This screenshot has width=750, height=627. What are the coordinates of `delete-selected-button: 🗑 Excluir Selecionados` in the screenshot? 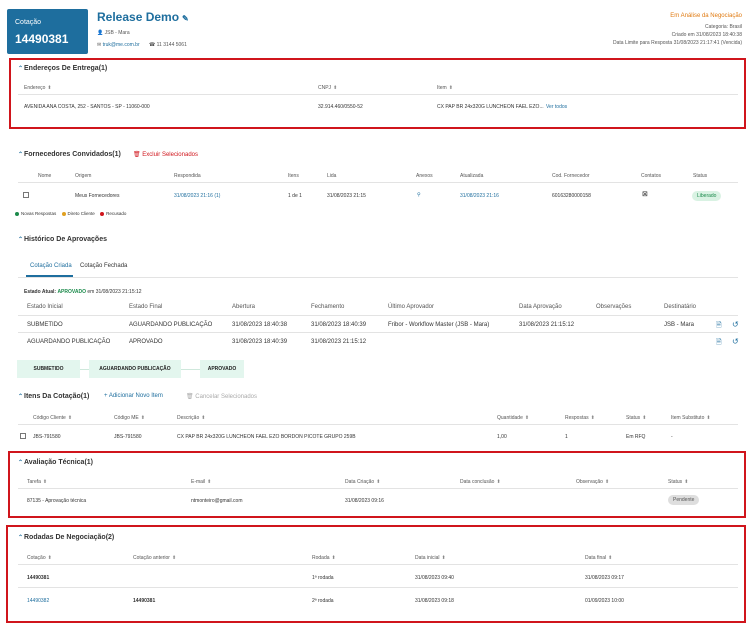 It's located at (165, 155).